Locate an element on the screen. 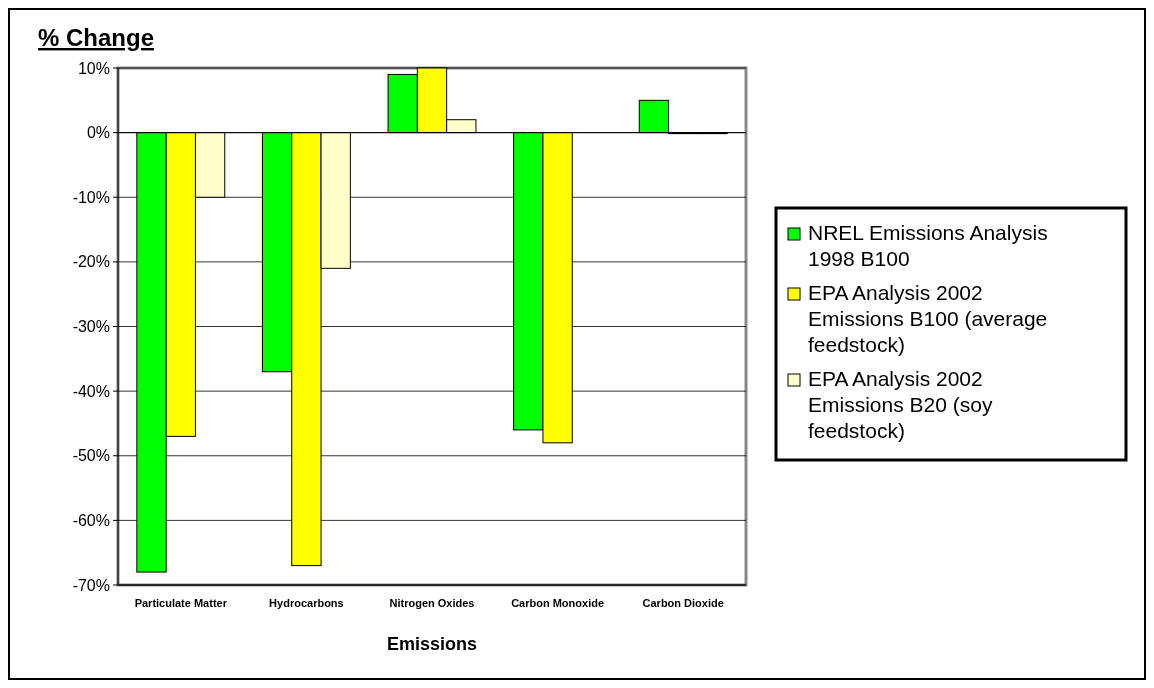 The height and width of the screenshot is (688, 1154). y-tick-label: -10% is located at coordinates (91, 197).